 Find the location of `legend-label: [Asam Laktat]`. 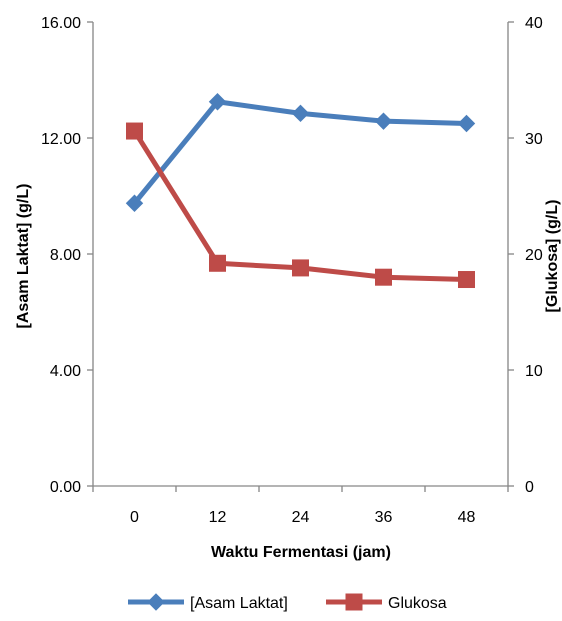

legend-label: [Asam Laktat] is located at coordinates (239, 603).